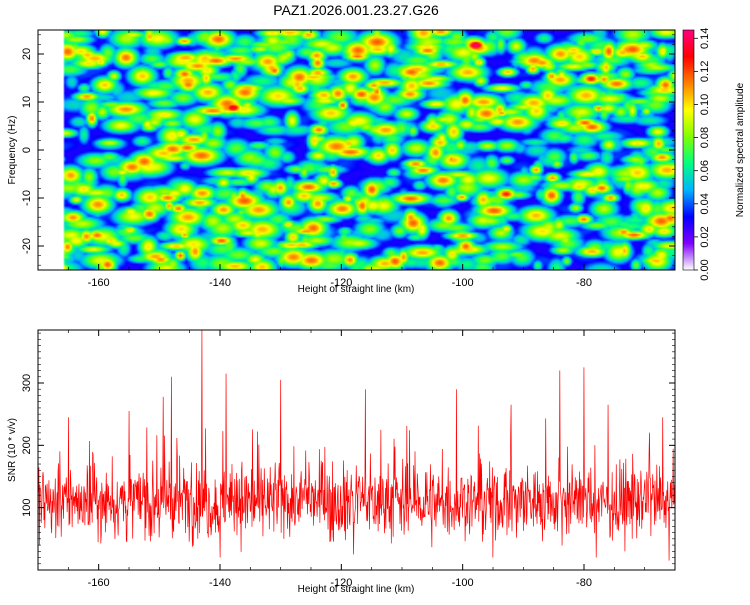 The image size is (750, 605). I want to click on colorbar-tick-label: 0.00, so click(705, 269).